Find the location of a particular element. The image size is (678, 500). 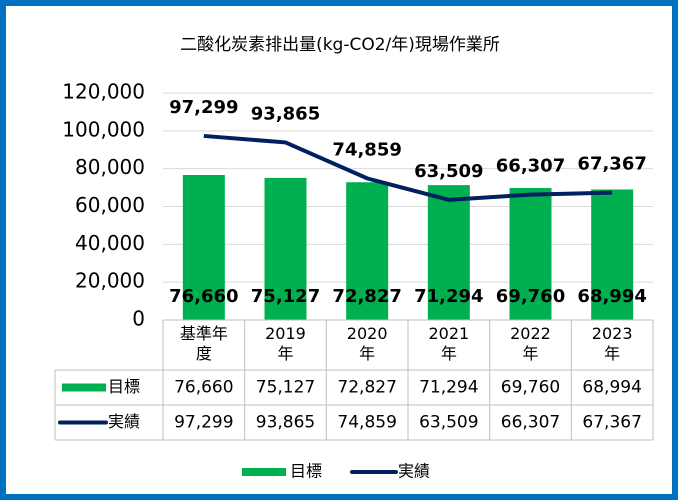

table-cell: 66,307 is located at coordinates (530, 423).